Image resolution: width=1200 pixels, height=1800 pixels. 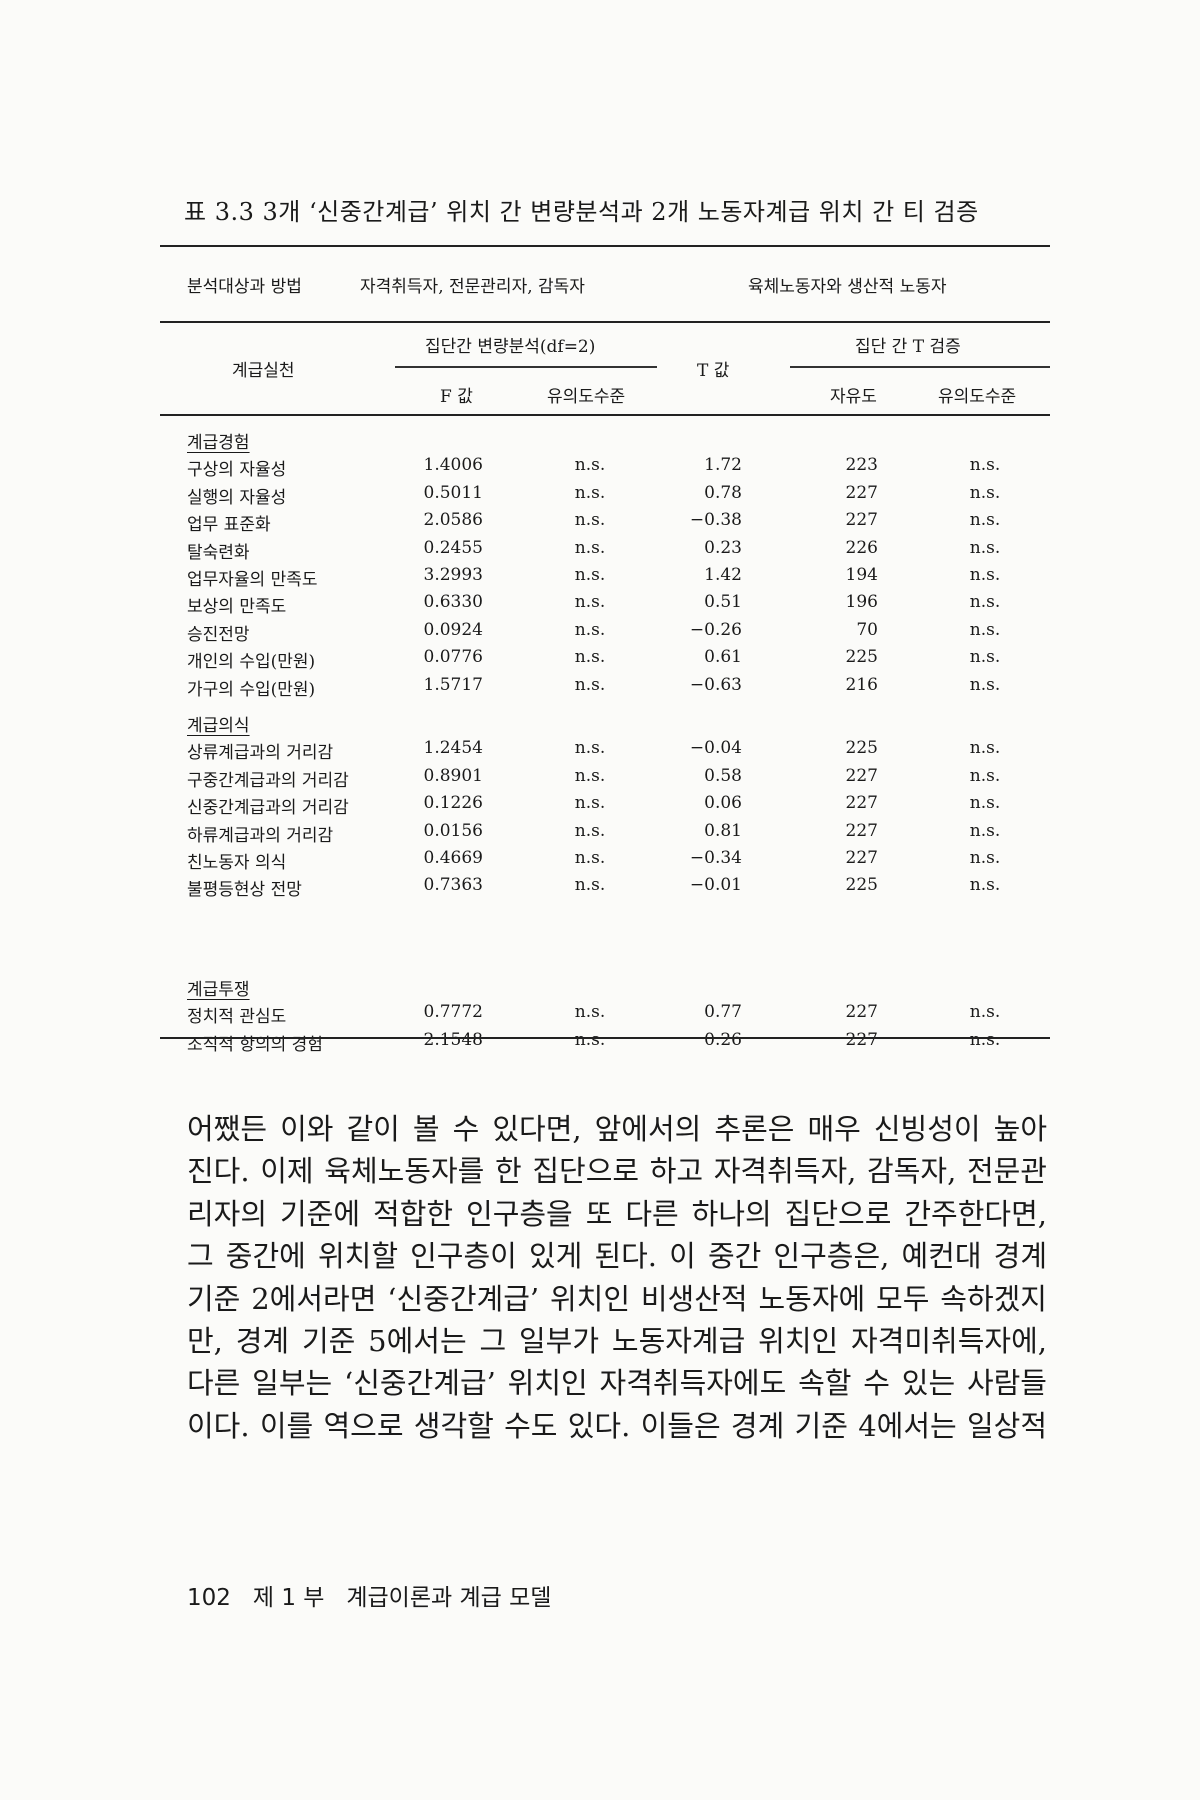 I want to click on t-value: 0.81, so click(x=723, y=830).